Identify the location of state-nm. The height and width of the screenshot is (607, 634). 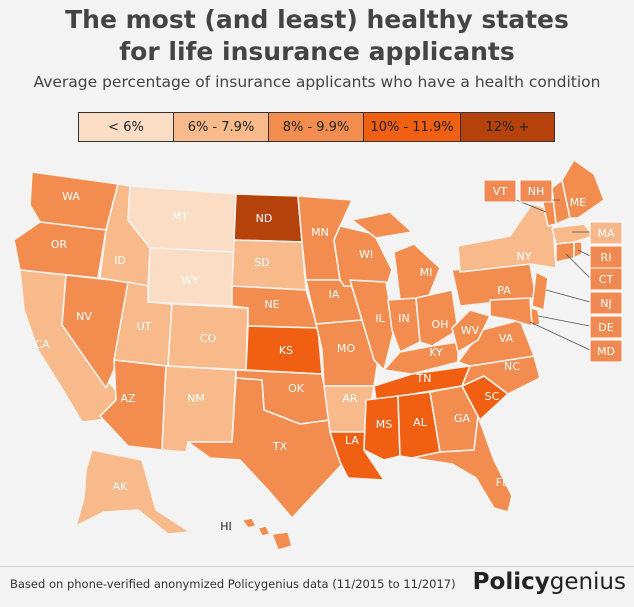
(199, 409).